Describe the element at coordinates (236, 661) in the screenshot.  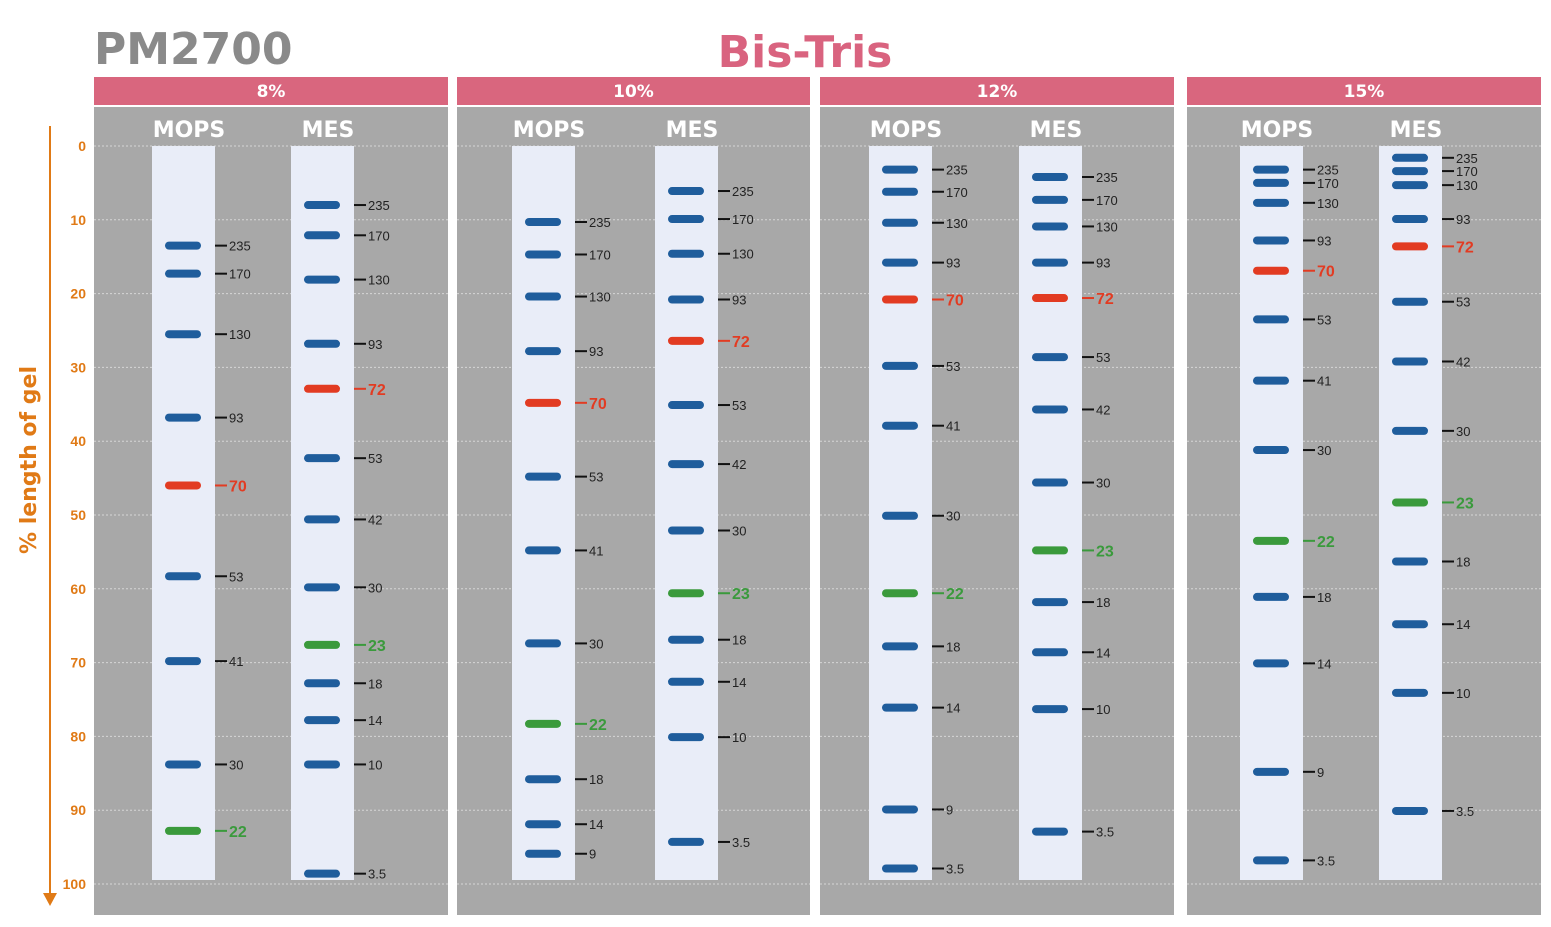
I see `band-label: 41` at that location.